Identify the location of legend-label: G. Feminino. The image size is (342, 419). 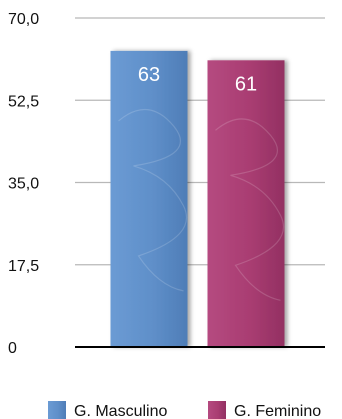
(277, 411).